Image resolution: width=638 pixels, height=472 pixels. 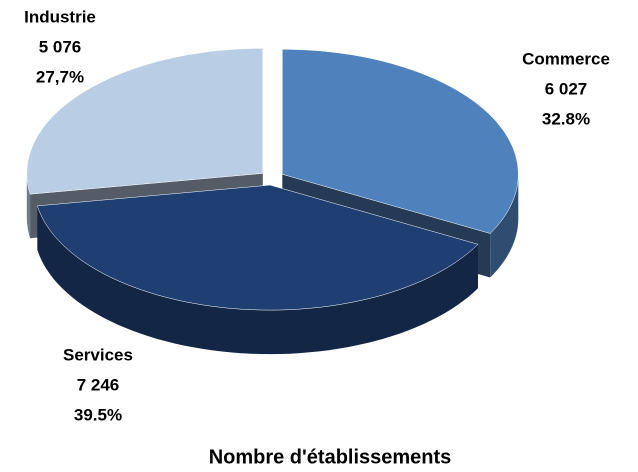 What do you see at coordinates (60, 76) in the screenshot?
I see `data-label-percent: 27,7%` at bounding box center [60, 76].